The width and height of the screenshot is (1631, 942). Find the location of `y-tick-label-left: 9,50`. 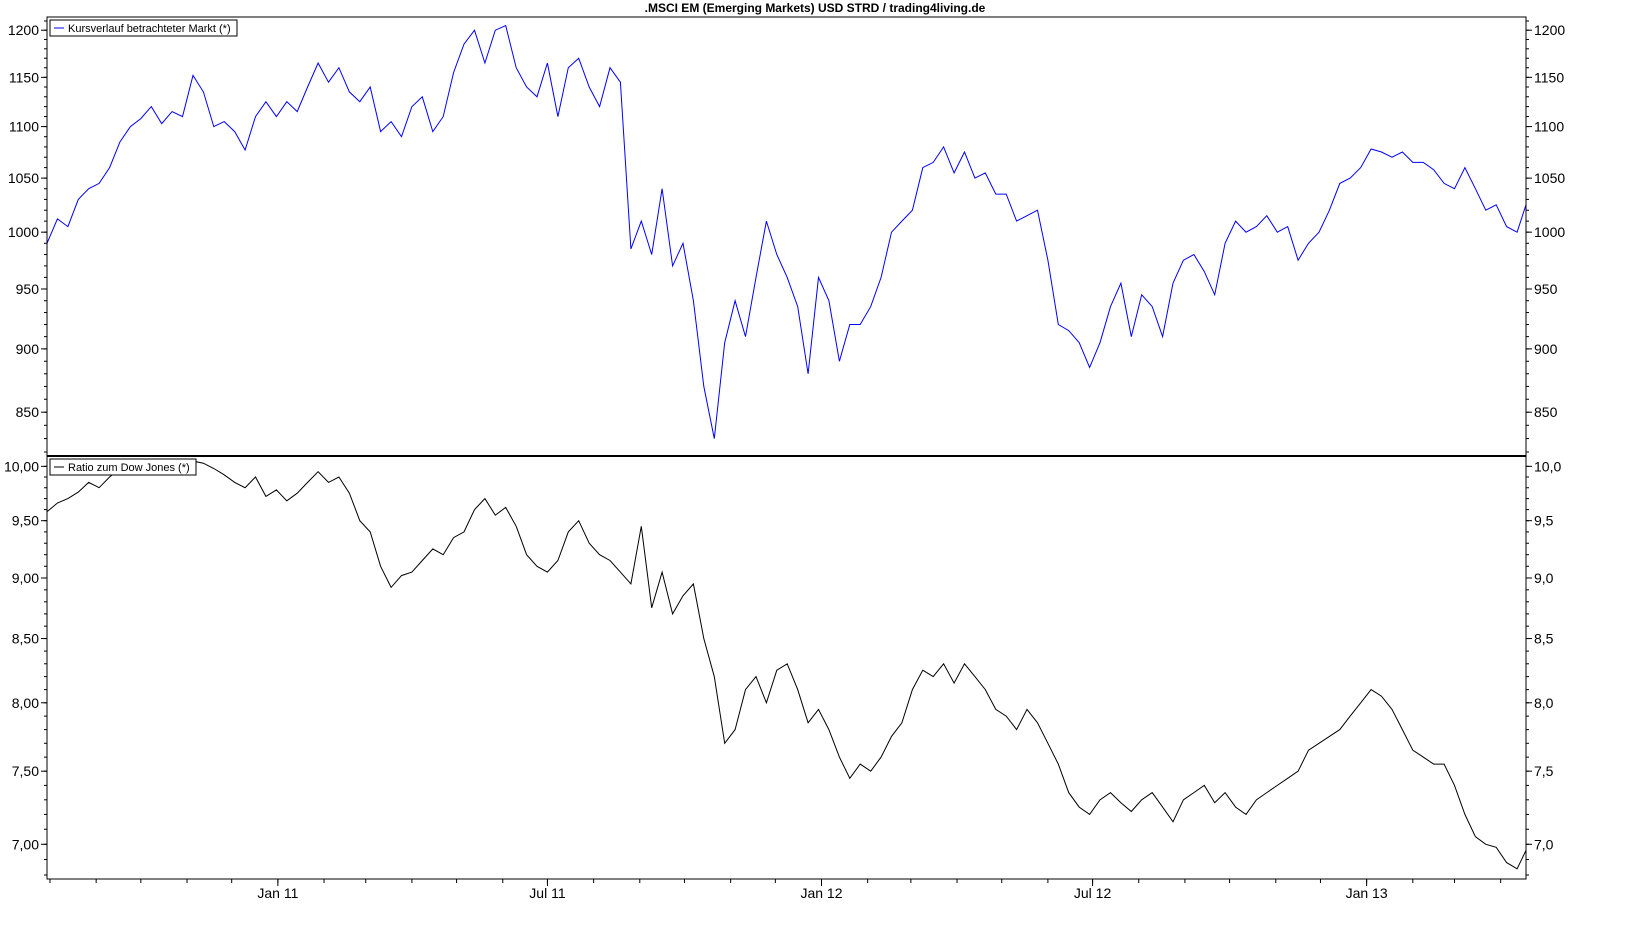

y-tick-label-left: 9,50 is located at coordinates (25, 521).